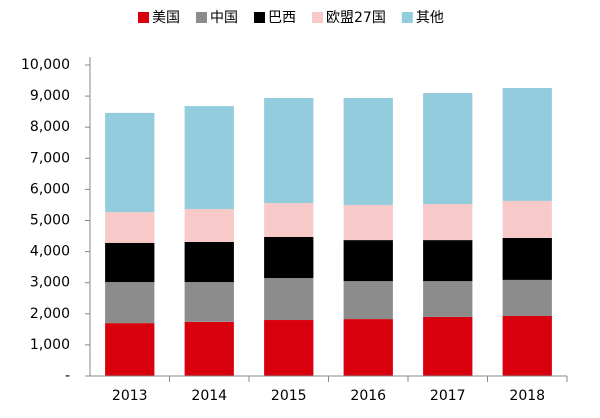 This screenshot has width=600, height=418. I want to click on legend-label: 中国, so click(224, 18).